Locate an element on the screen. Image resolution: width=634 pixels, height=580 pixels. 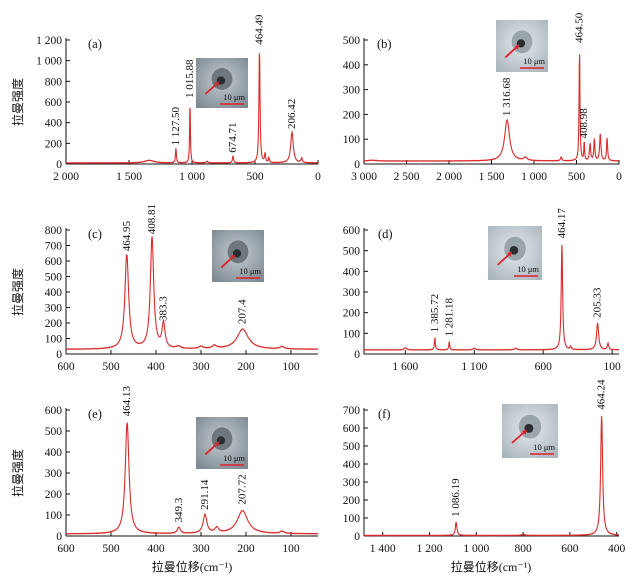
panel-tag: (b) is located at coordinates (384, 44).